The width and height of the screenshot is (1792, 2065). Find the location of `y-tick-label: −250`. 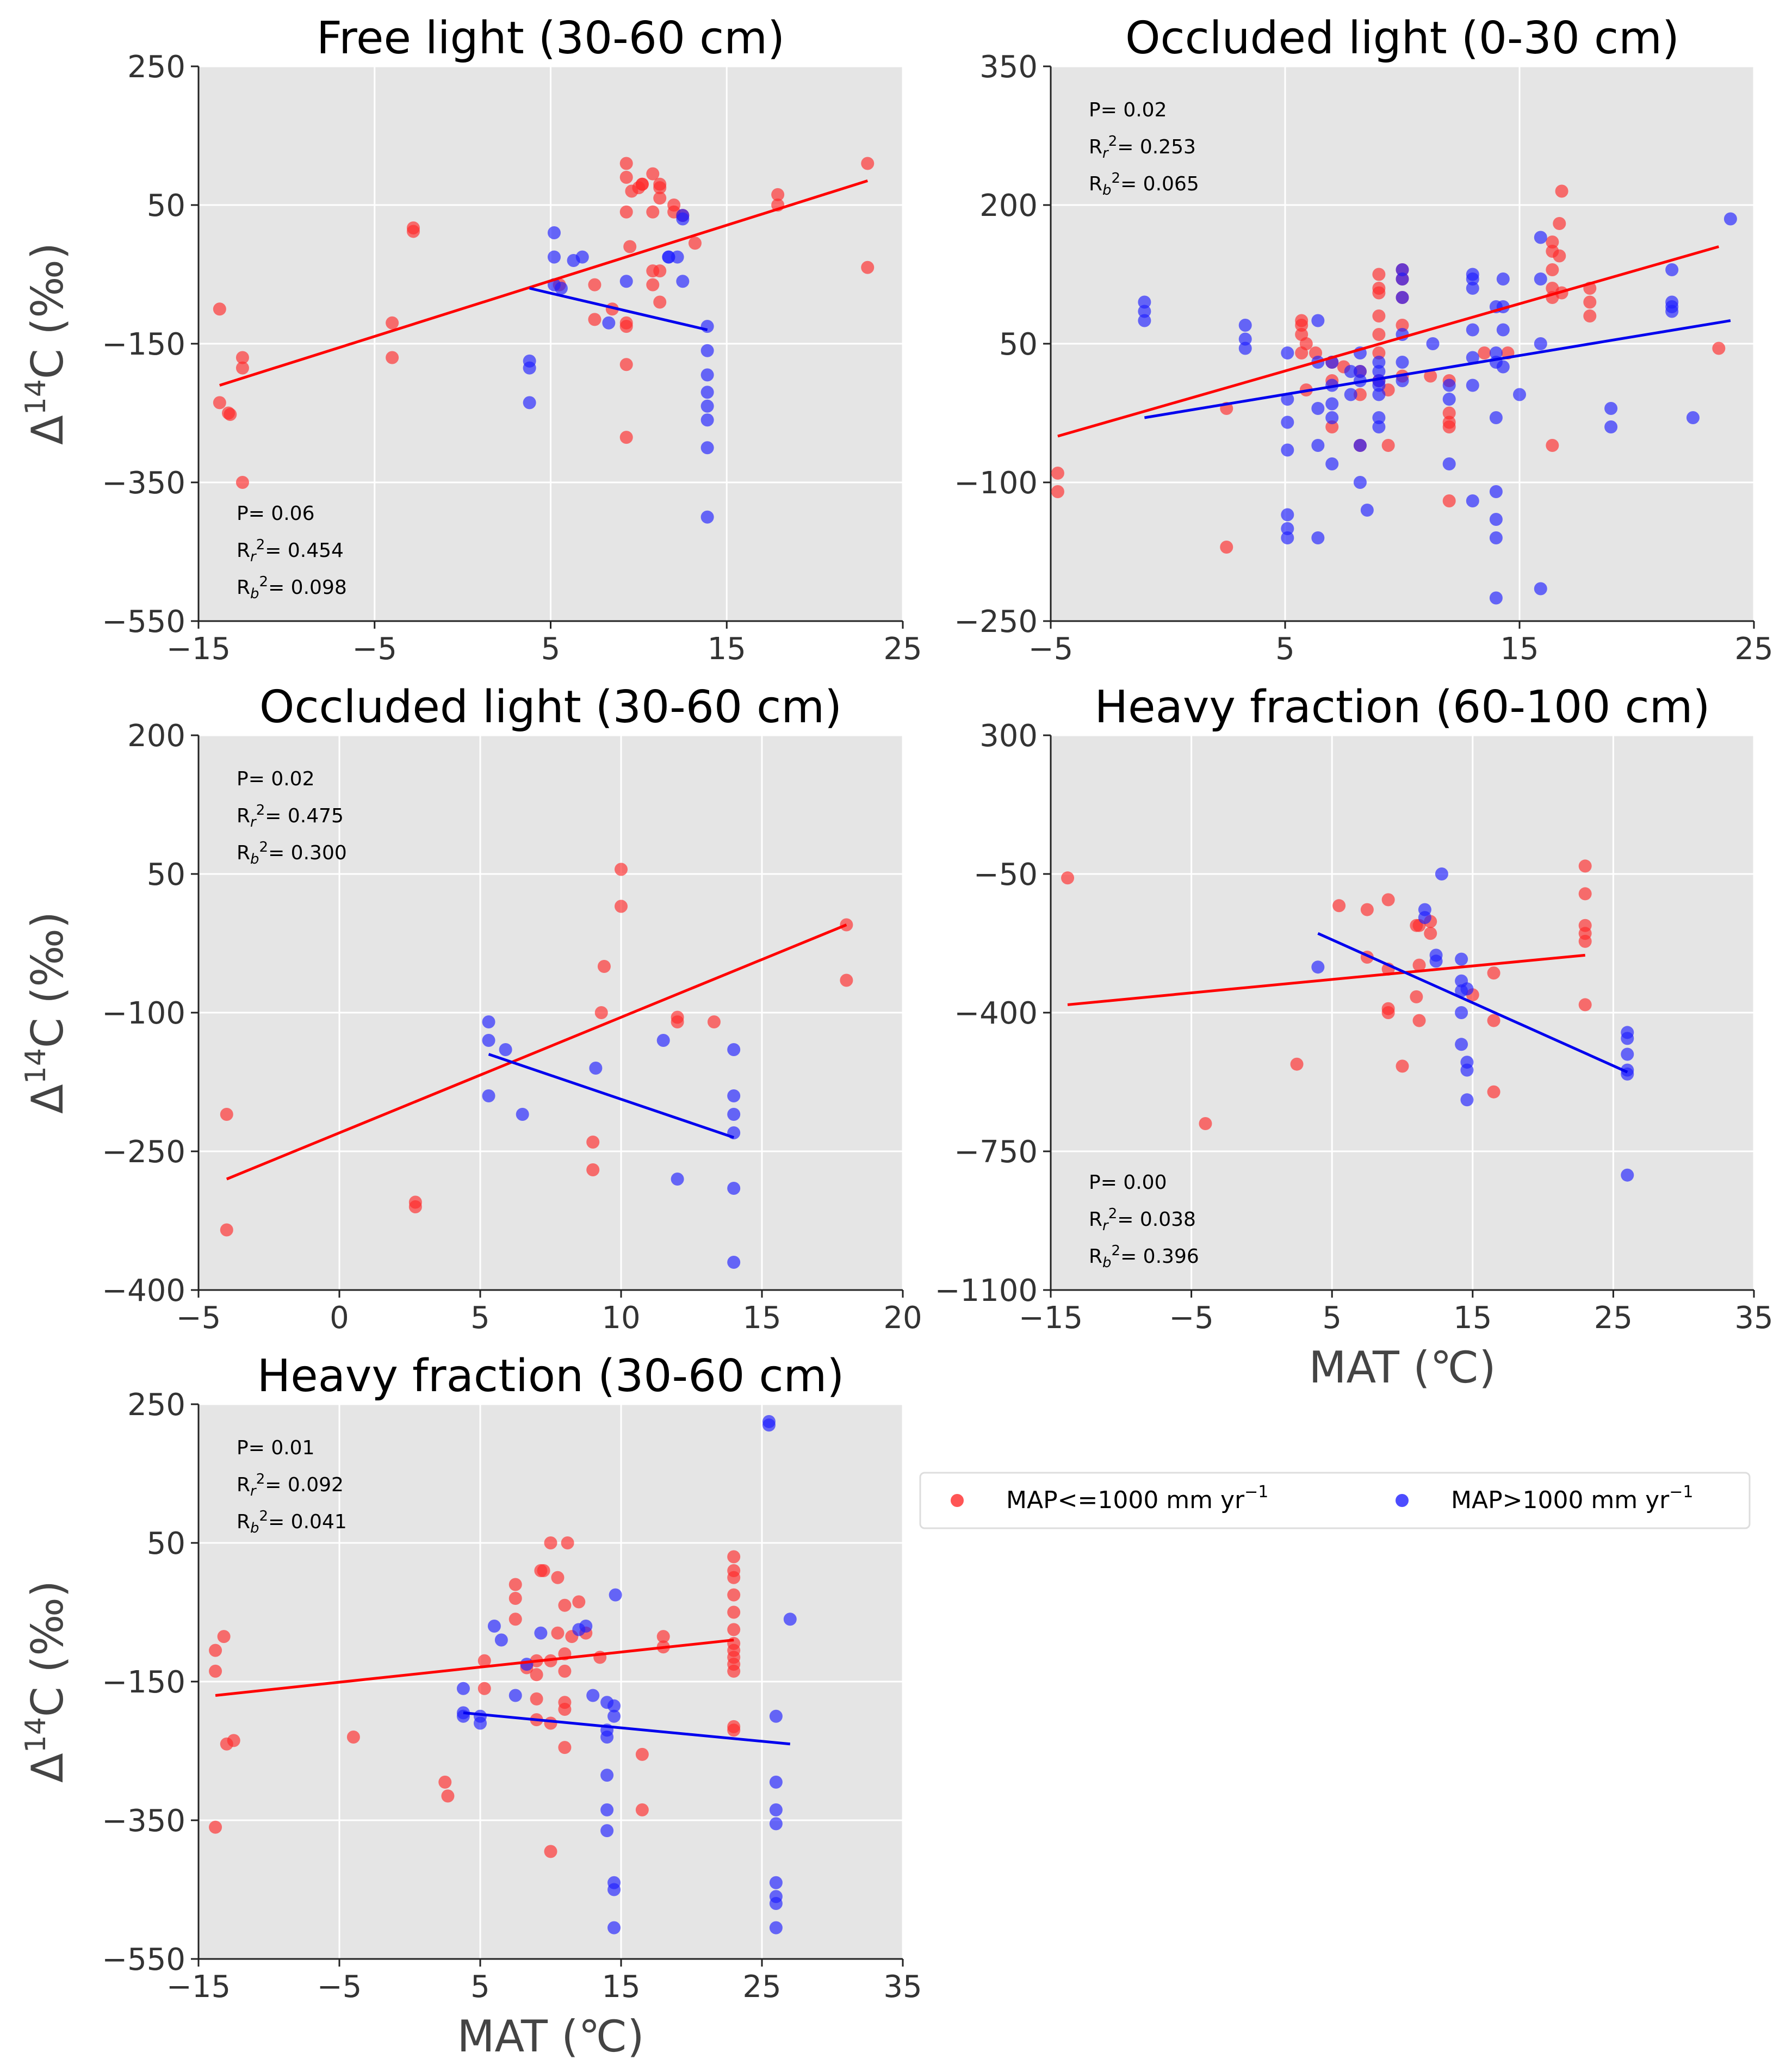

y-tick-label: −250 is located at coordinates (143, 1152).